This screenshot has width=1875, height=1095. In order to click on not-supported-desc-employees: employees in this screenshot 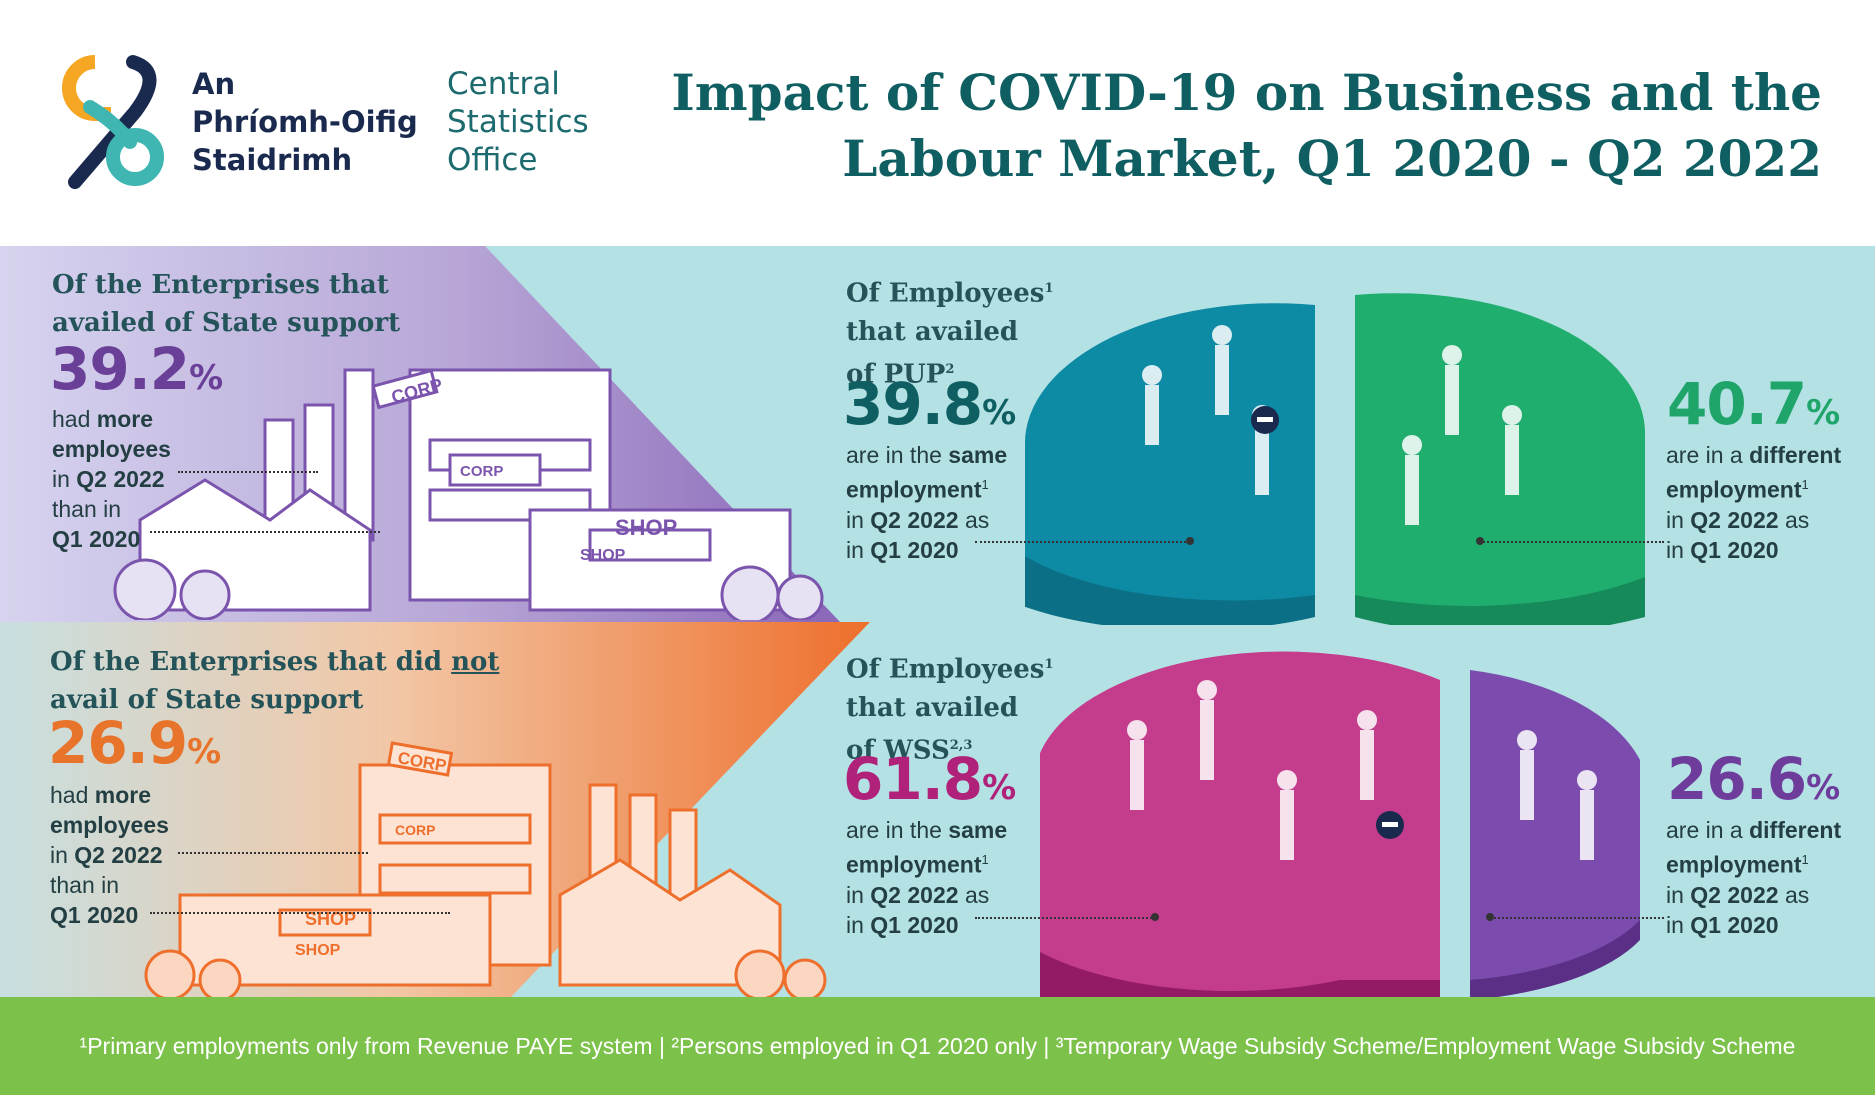, I will do `click(109, 825)`.